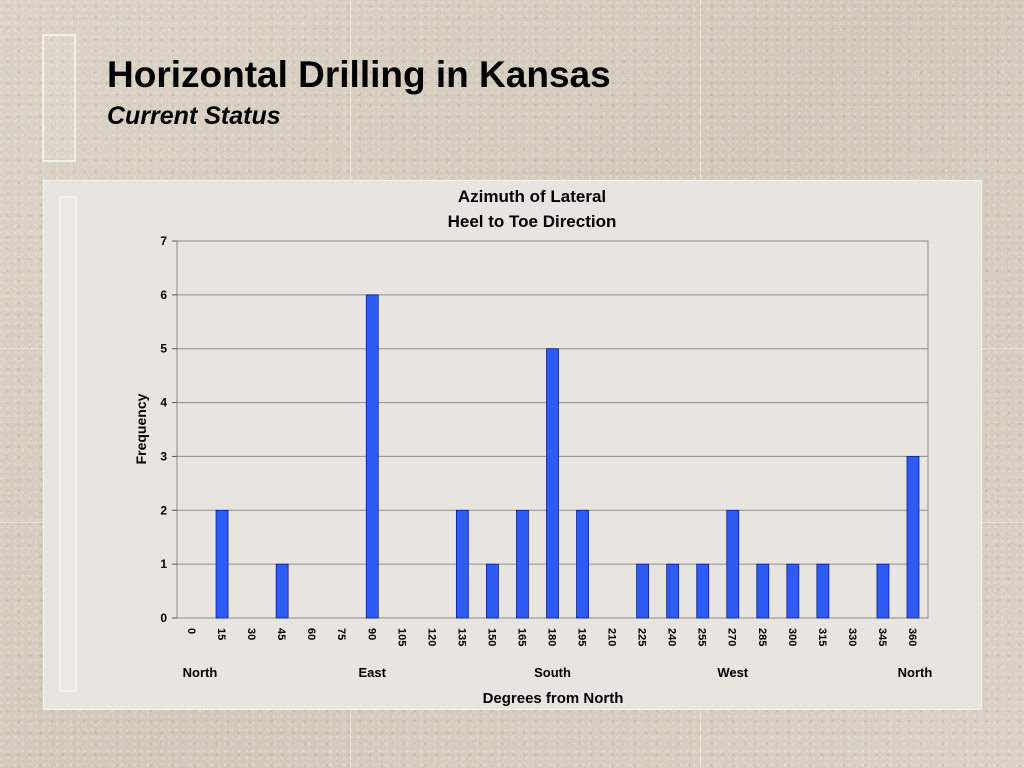 The image size is (1024, 768). I want to click on direction-labels: North East South West North, so click(558, 672).